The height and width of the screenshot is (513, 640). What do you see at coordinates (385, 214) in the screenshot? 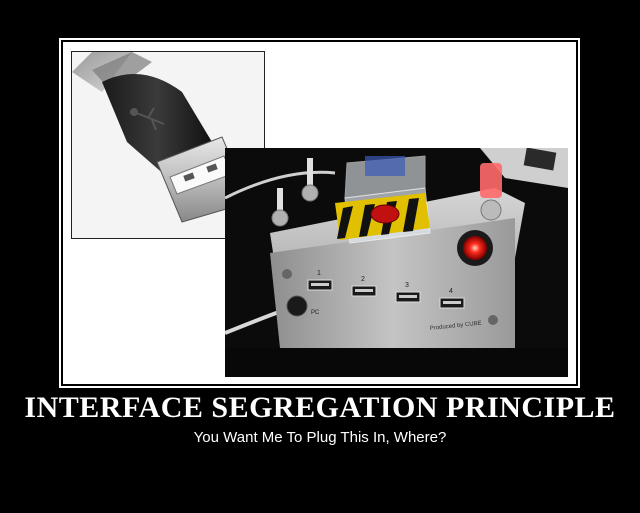
I see `red-push-button` at bounding box center [385, 214].